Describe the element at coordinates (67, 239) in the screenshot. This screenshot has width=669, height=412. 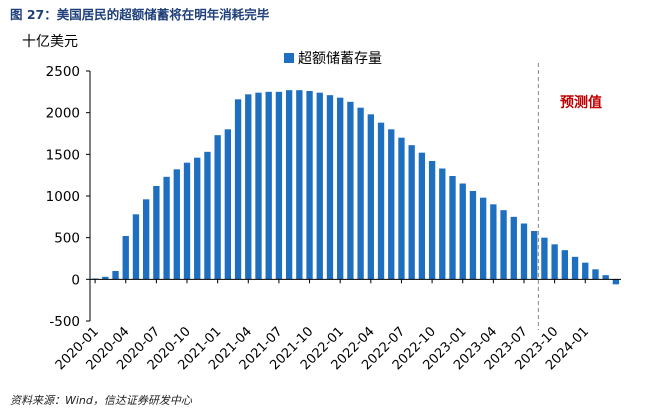
I see `y-tick-label: 500` at that location.